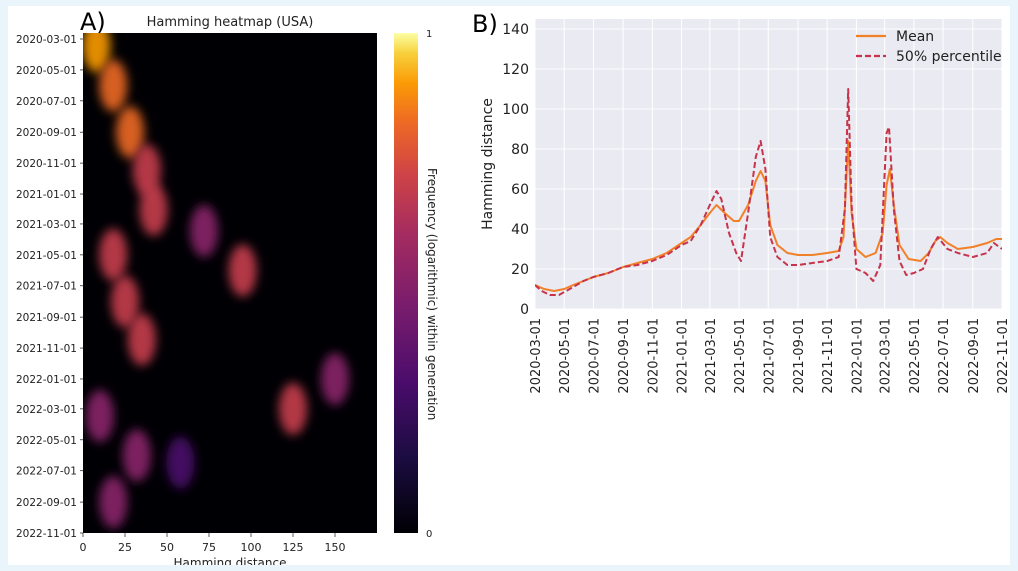 This screenshot has height=571, width=1018. What do you see at coordinates (46, 318) in the screenshot?
I see `heatmap-y-tick-label: 2021-09-01` at bounding box center [46, 318].